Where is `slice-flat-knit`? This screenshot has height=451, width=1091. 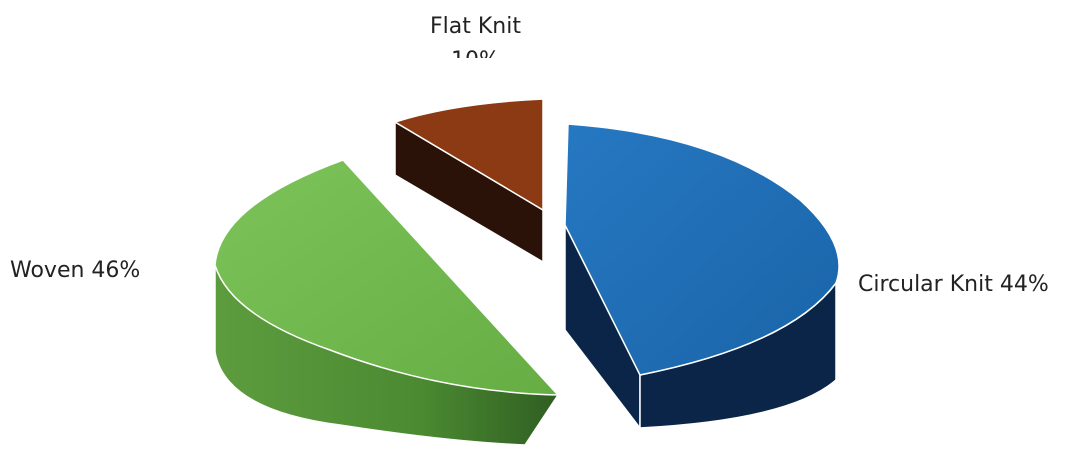
slice-flat-knit is located at coordinates (468, 181).